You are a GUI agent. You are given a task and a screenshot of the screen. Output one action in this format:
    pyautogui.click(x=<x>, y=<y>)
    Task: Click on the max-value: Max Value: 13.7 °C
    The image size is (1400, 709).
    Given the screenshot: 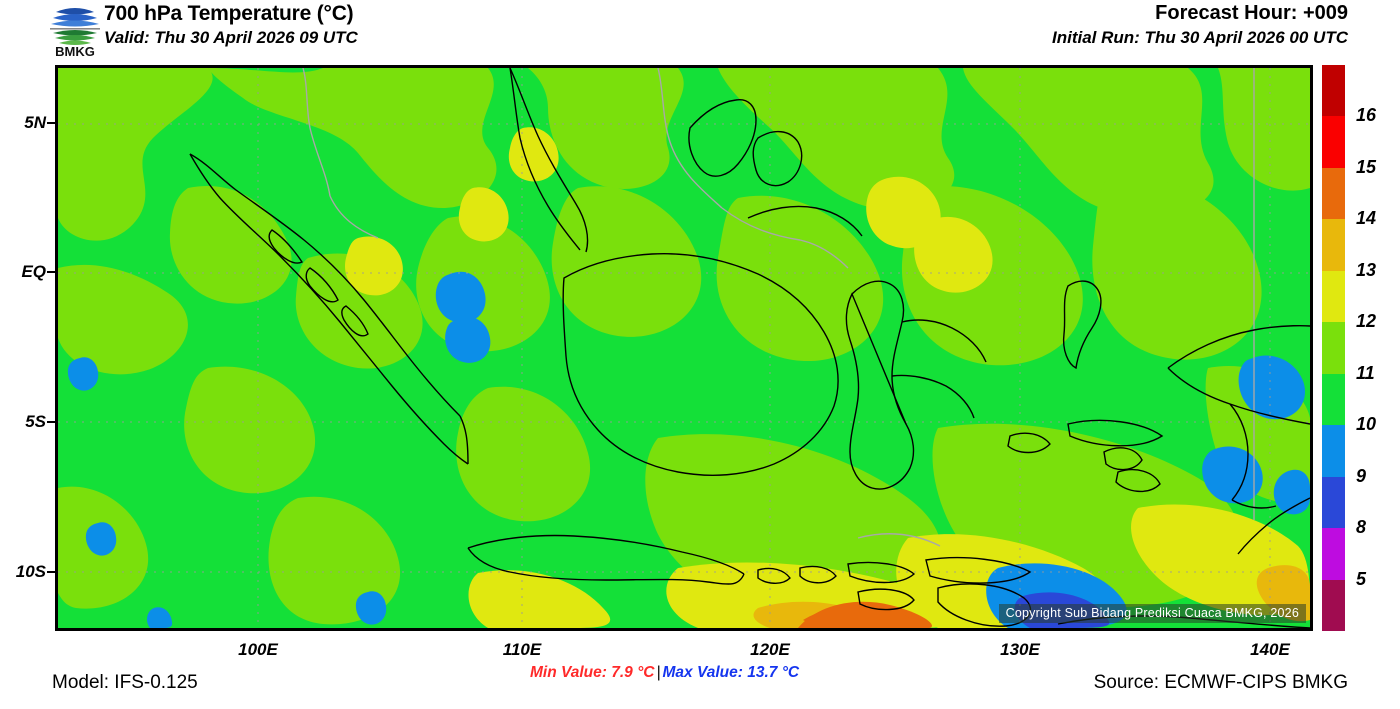 What is the action you would take?
    pyautogui.click(x=731, y=672)
    